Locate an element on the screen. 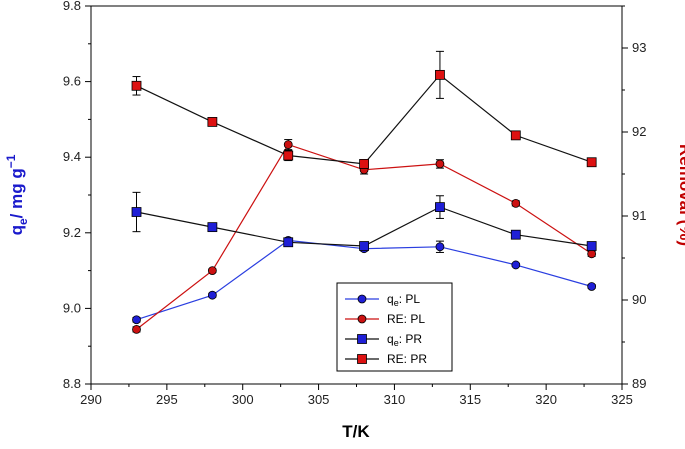  y-left-tick-label: 9.2 is located at coordinates (72, 232).